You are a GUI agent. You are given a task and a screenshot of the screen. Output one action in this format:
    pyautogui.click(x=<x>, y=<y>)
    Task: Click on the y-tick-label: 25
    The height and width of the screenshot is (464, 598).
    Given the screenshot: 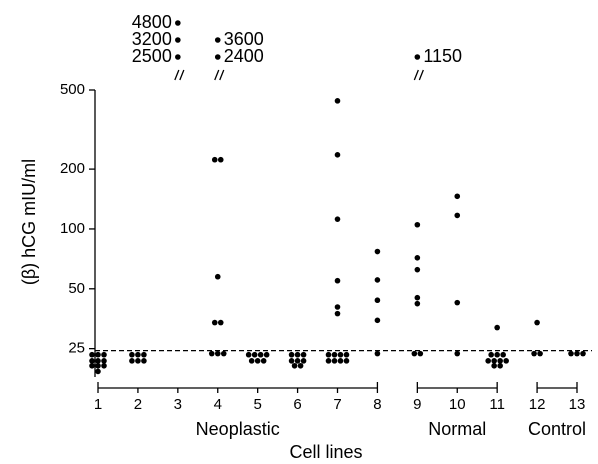 What is the action you would take?
    pyautogui.click(x=76, y=348)
    